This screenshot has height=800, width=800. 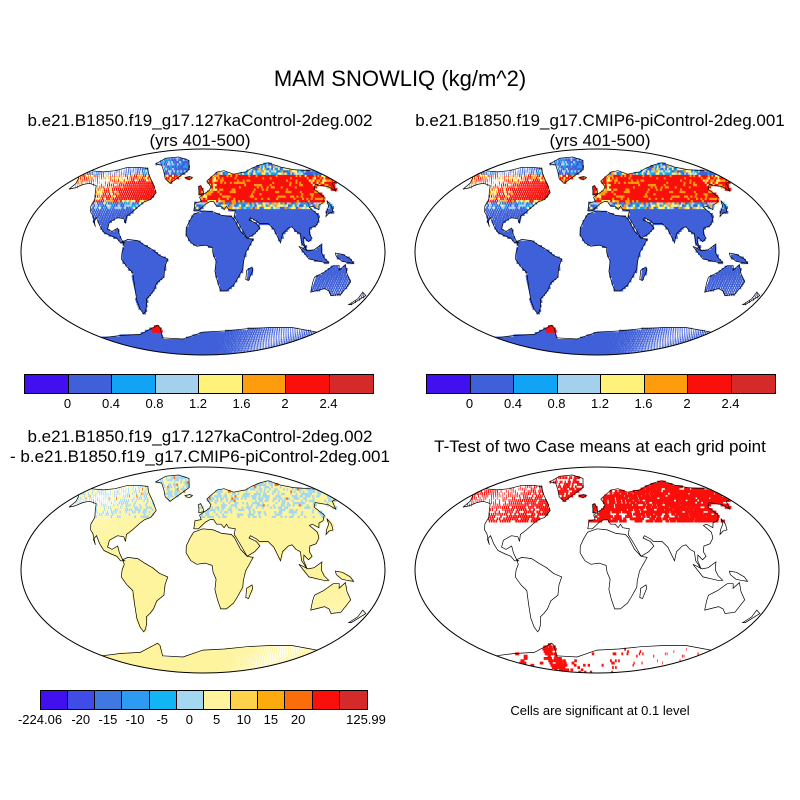 I want to click on map-case2, so click(x=597, y=252).